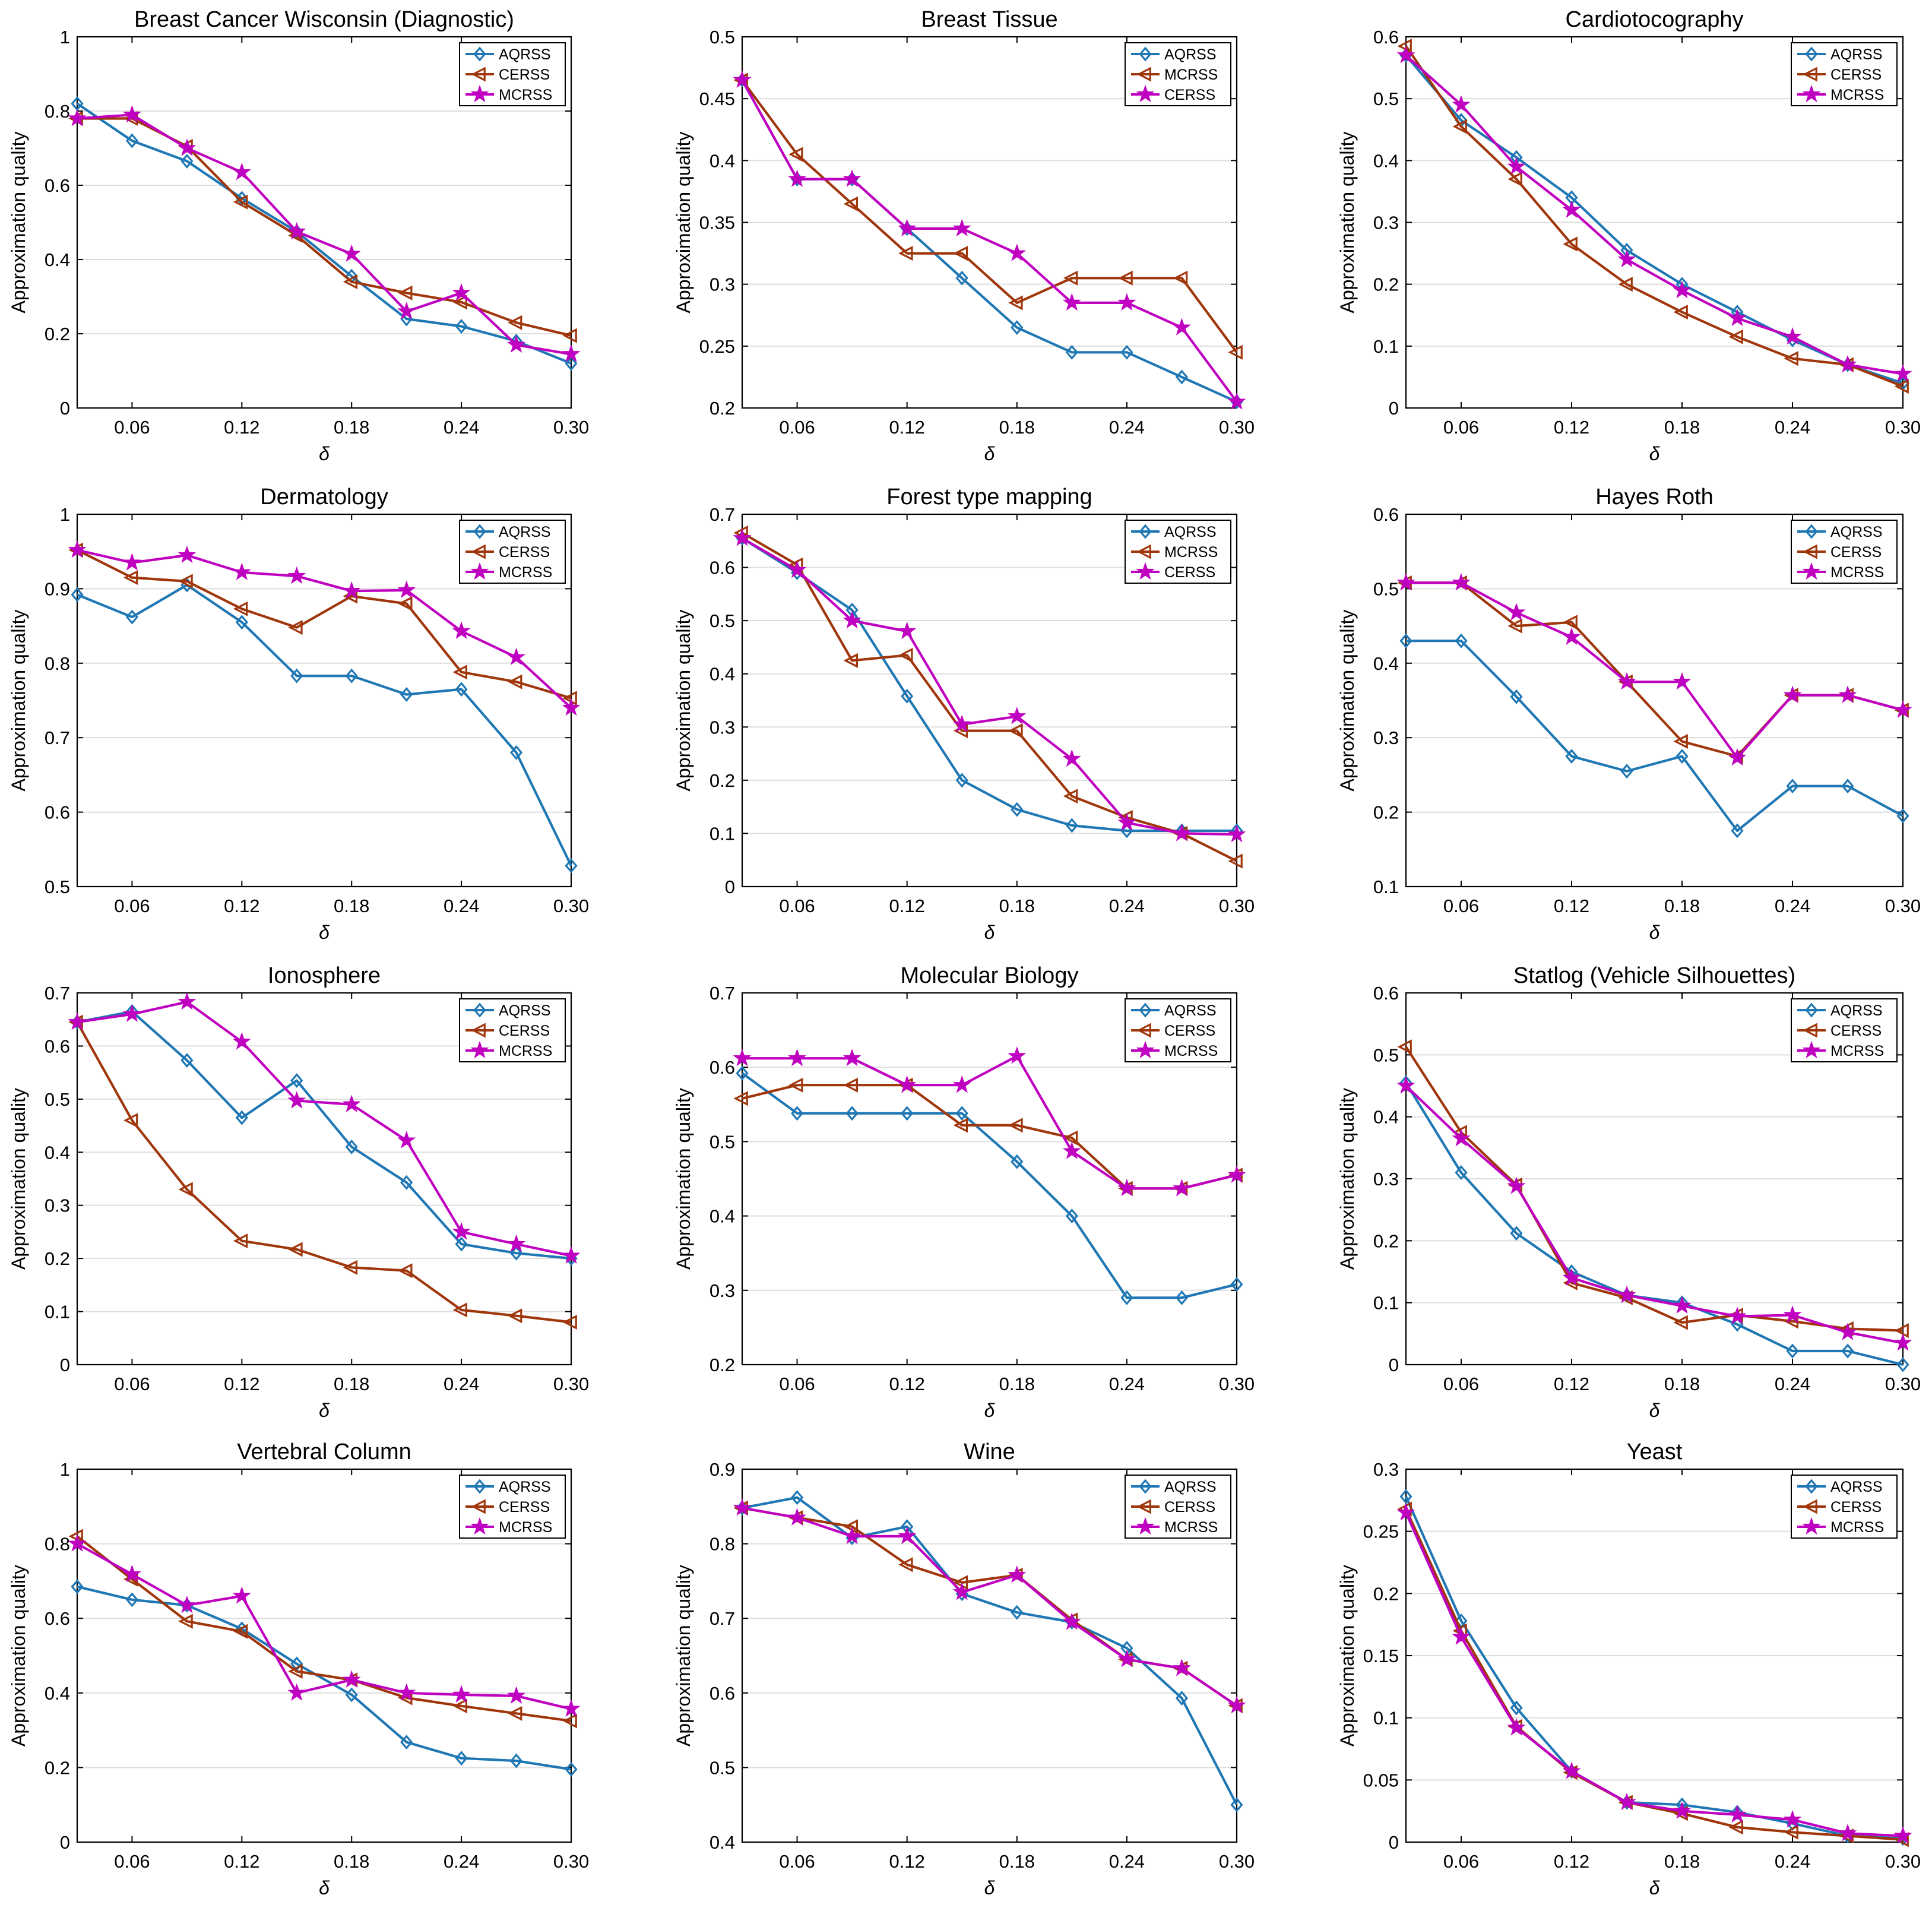 This screenshot has height=1911, width=1932. I want to click on chart-title: Dermatology, so click(324, 497).